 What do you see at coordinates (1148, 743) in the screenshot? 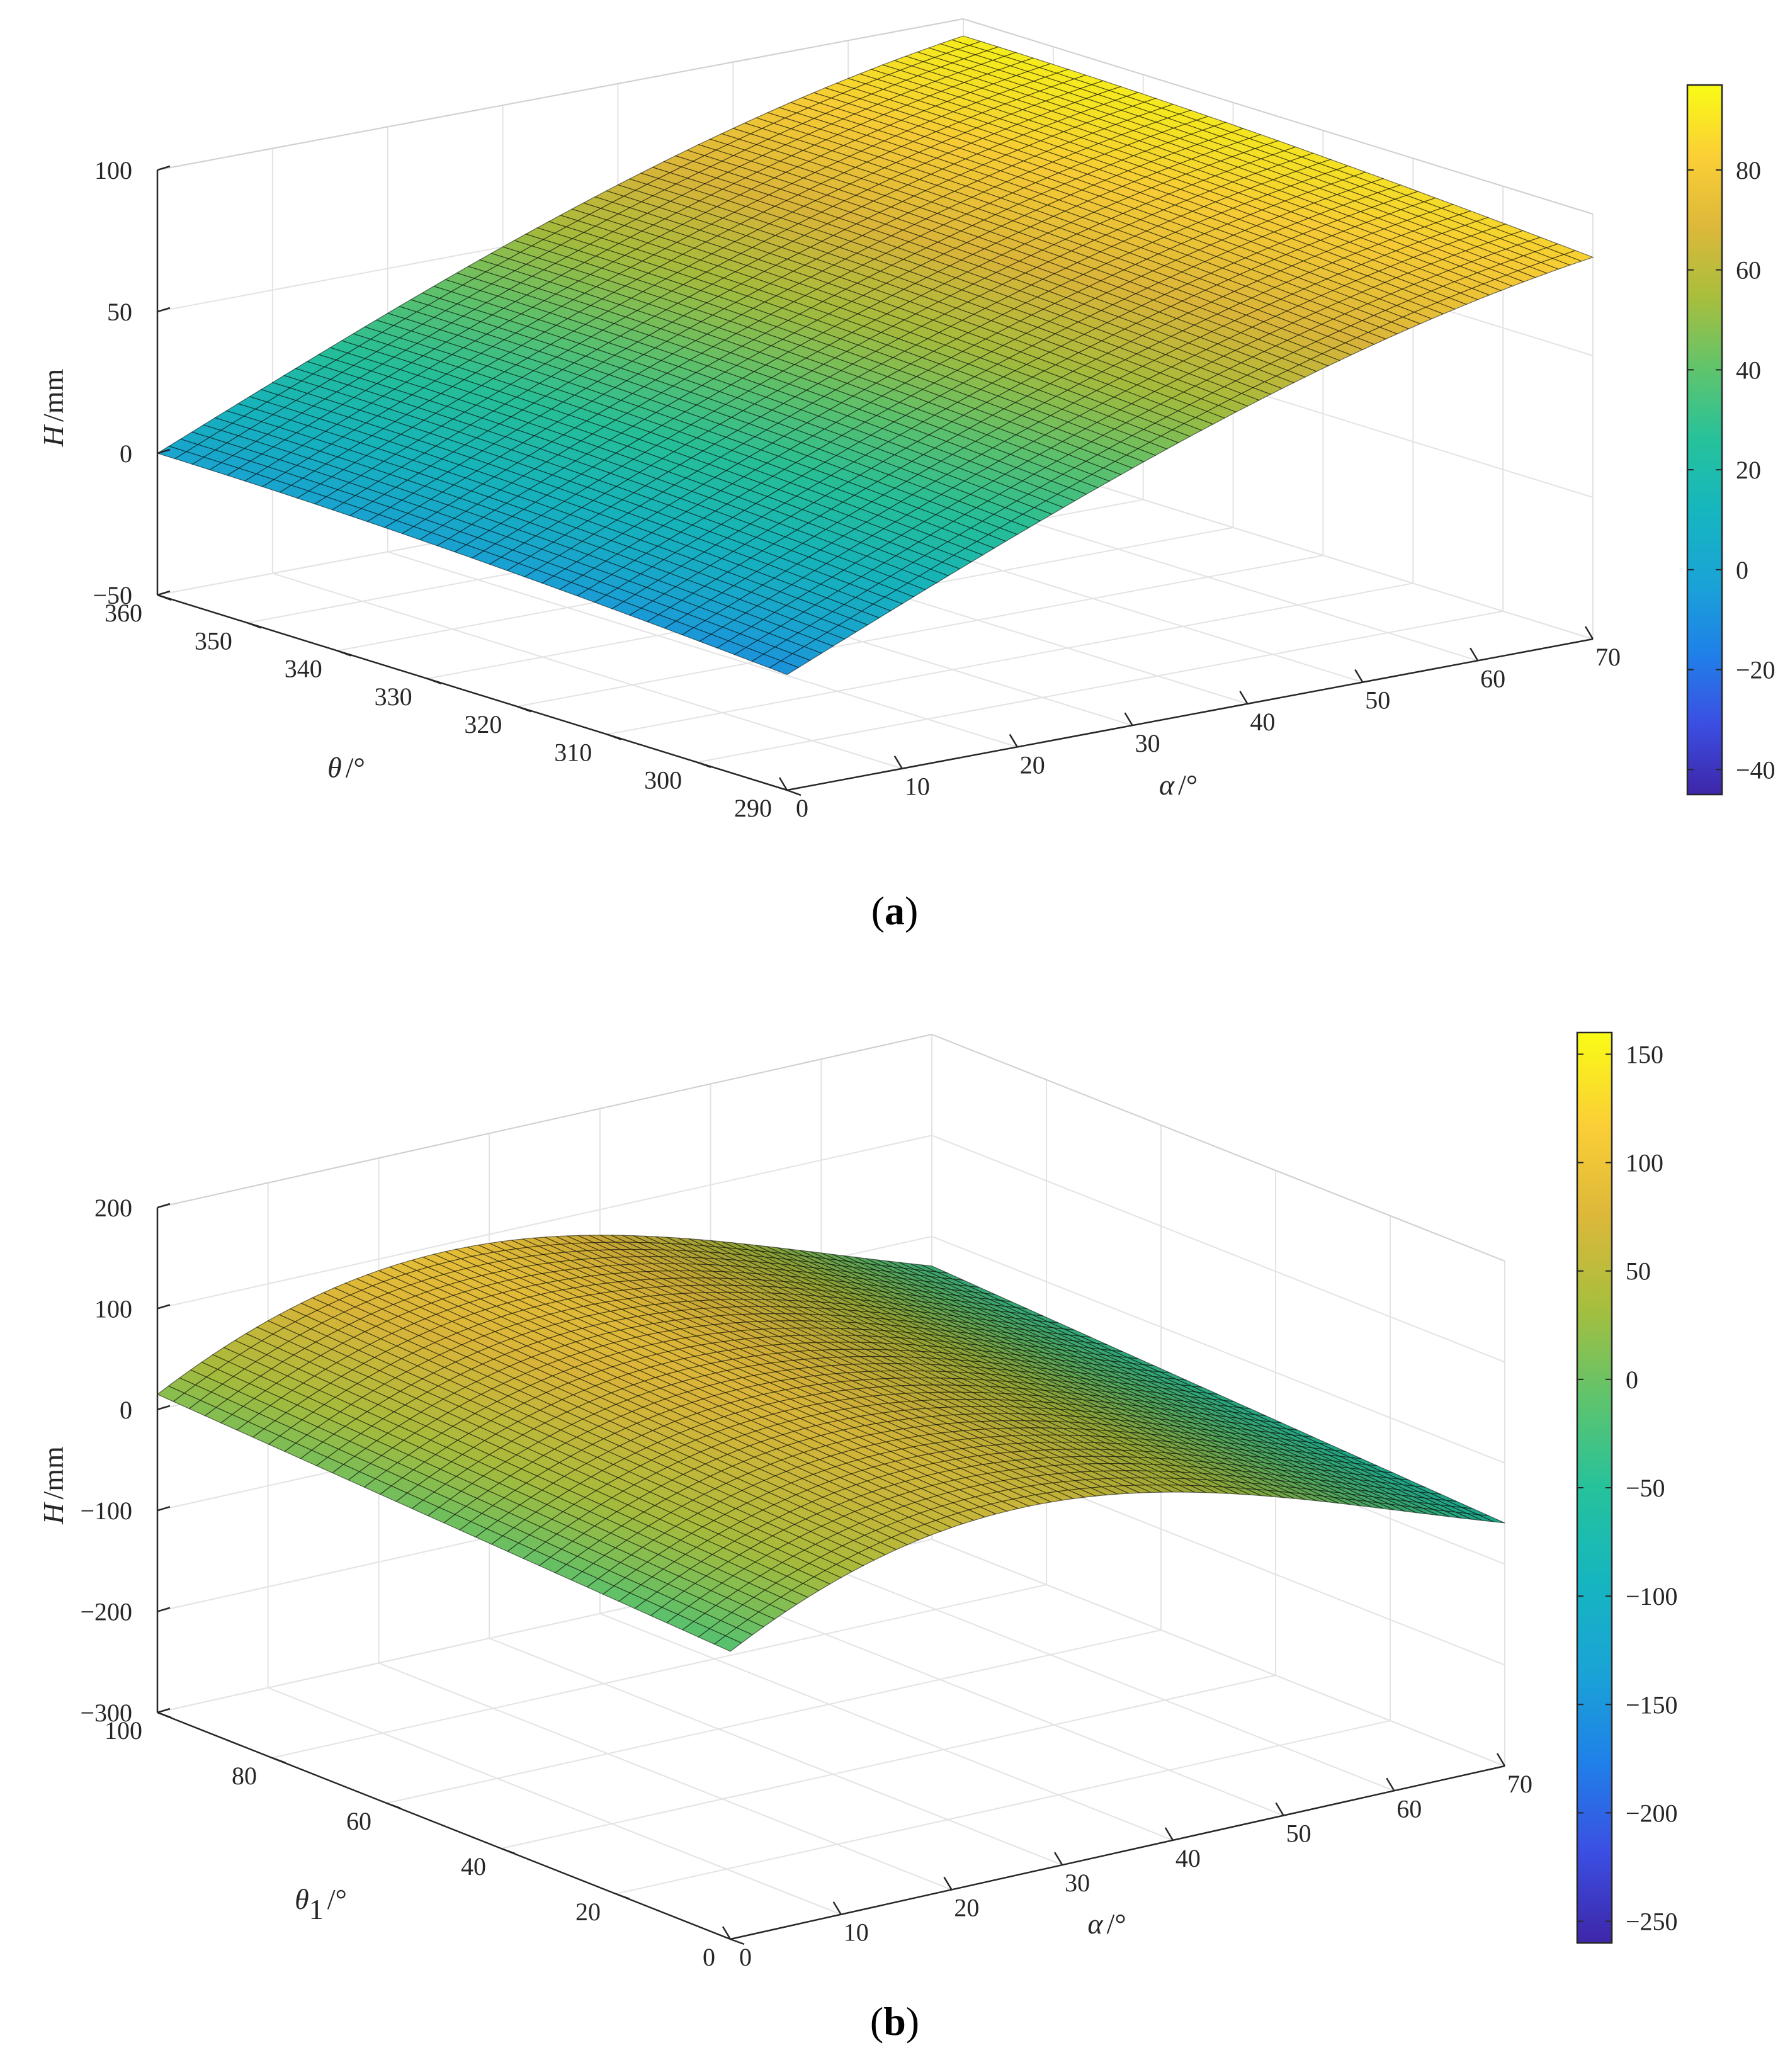
I see `x-tick-label: 30` at bounding box center [1148, 743].